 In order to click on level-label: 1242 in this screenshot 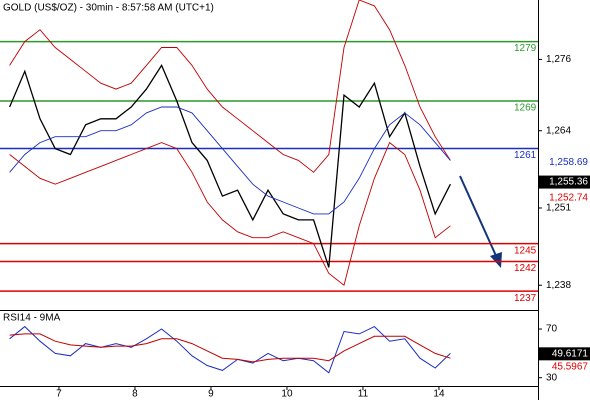, I will do `click(525, 268)`.